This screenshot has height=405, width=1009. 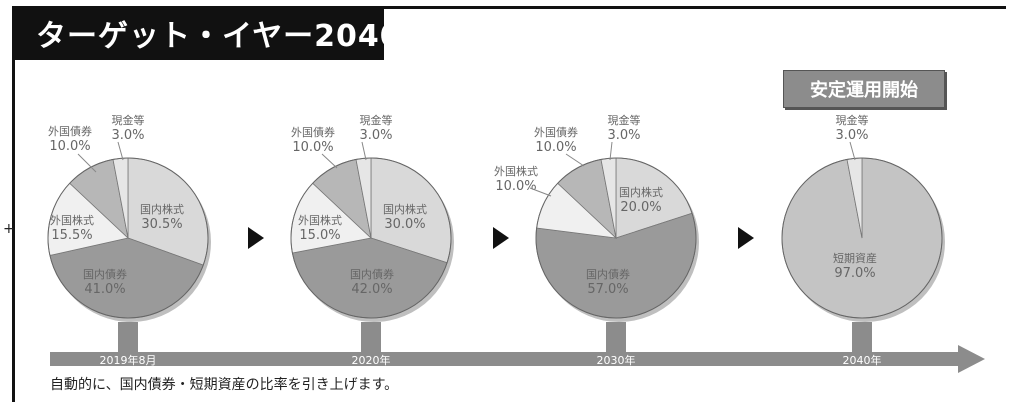 I want to click on stable-operation-label: 安定運用開始, so click(x=864, y=90).